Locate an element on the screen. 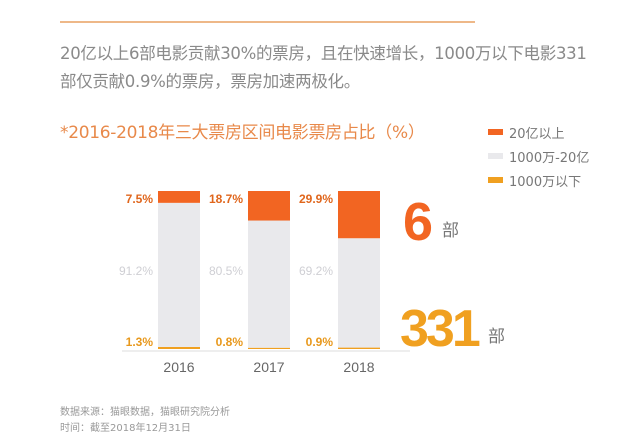  data-label: 80.5% is located at coordinates (226, 271).